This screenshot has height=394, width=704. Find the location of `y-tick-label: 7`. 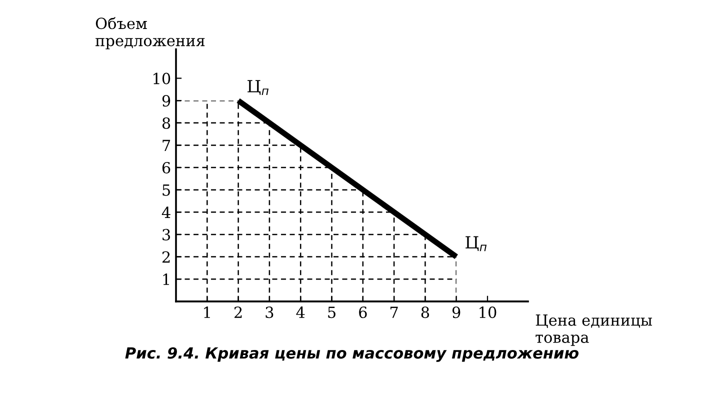

y-tick-label: 7 is located at coordinates (166, 146).